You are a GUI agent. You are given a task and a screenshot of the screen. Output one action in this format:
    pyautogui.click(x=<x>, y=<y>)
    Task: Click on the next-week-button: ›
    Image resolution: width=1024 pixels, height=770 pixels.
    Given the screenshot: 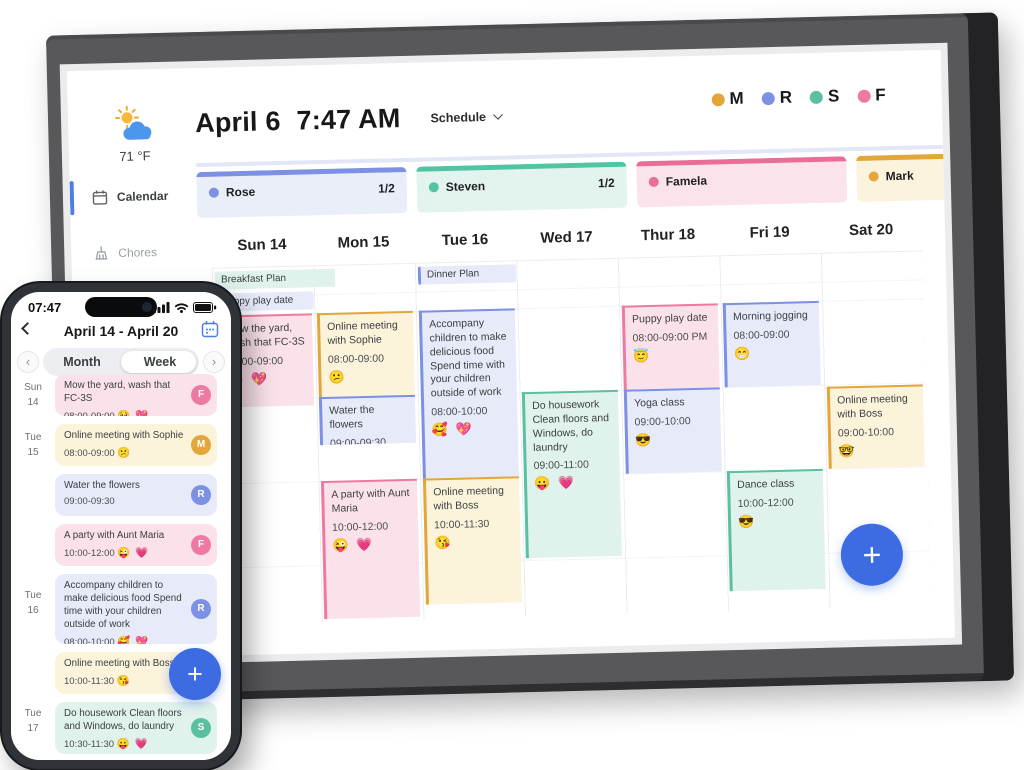 What is the action you would take?
    pyautogui.click(x=214, y=362)
    